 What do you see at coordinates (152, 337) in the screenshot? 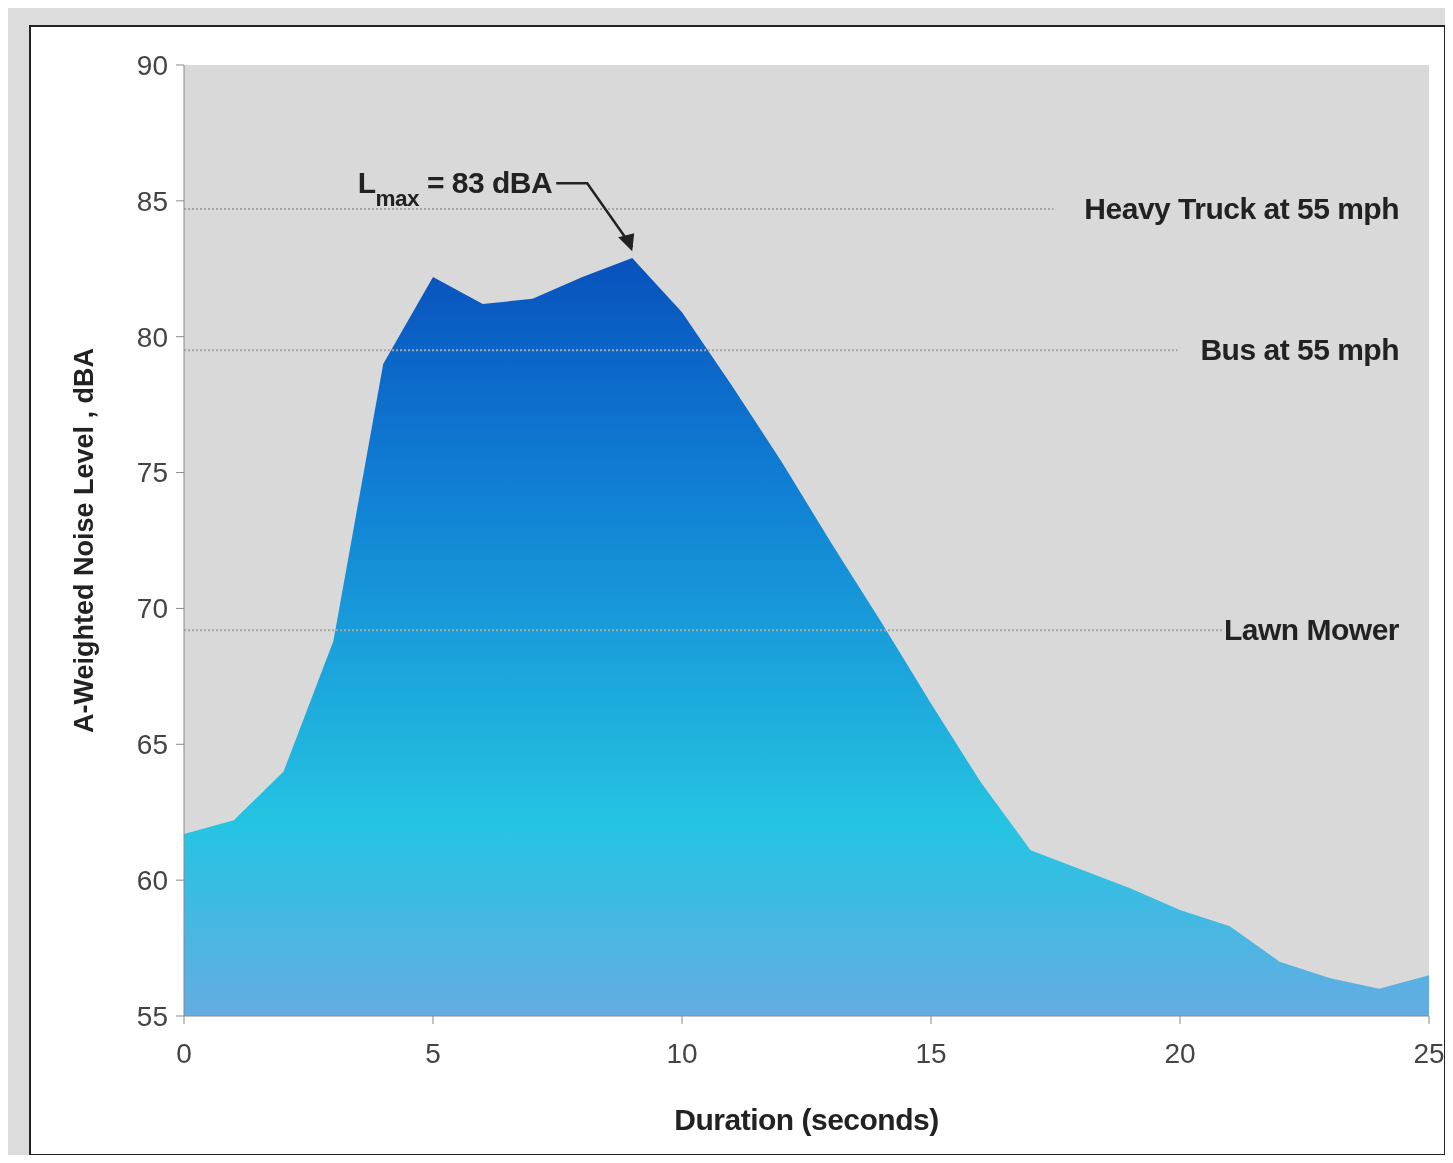
I see `y-tick-label: 80` at bounding box center [152, 337].